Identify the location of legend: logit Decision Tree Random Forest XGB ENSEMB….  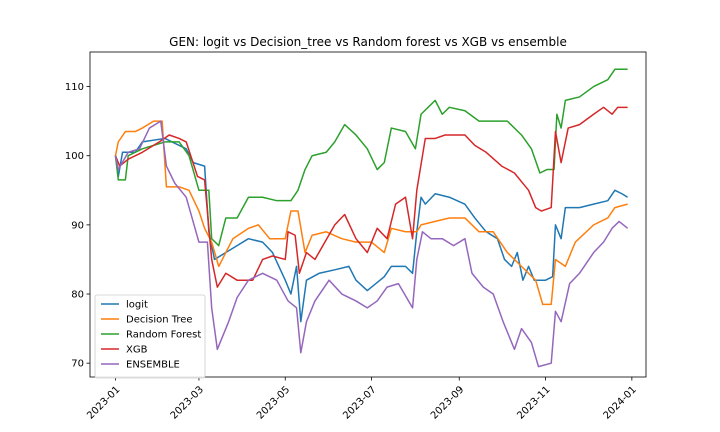
(150, 336).